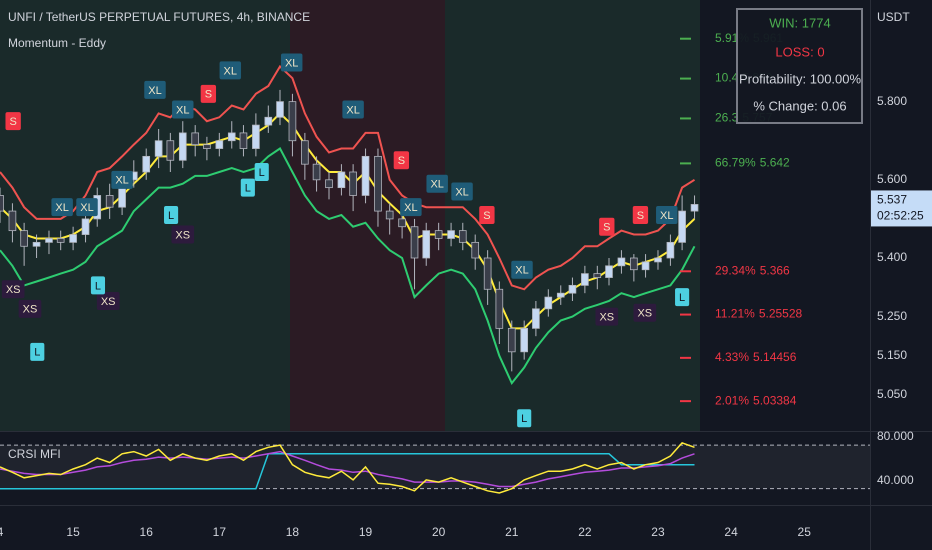 This screenshot has height=550, width=932. Describe the element at coordinates (57, 43) in the screenshot. I see `indicator-name: Momentum - Eddy` at that location.